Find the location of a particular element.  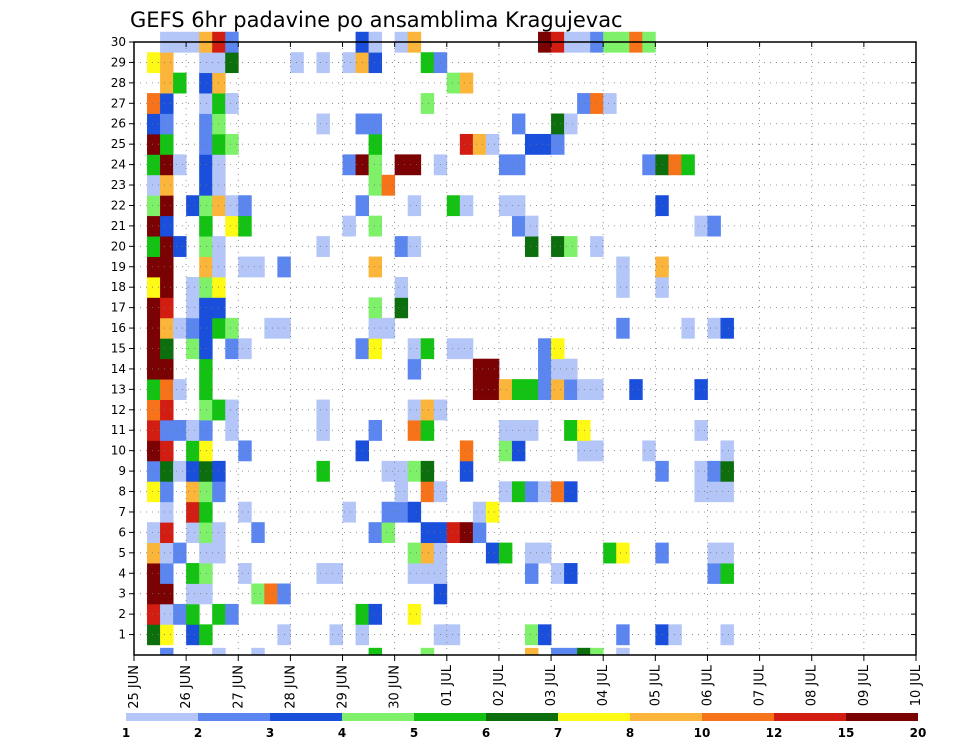

y-tick-label: 3 is located at coordinates (122, 594).